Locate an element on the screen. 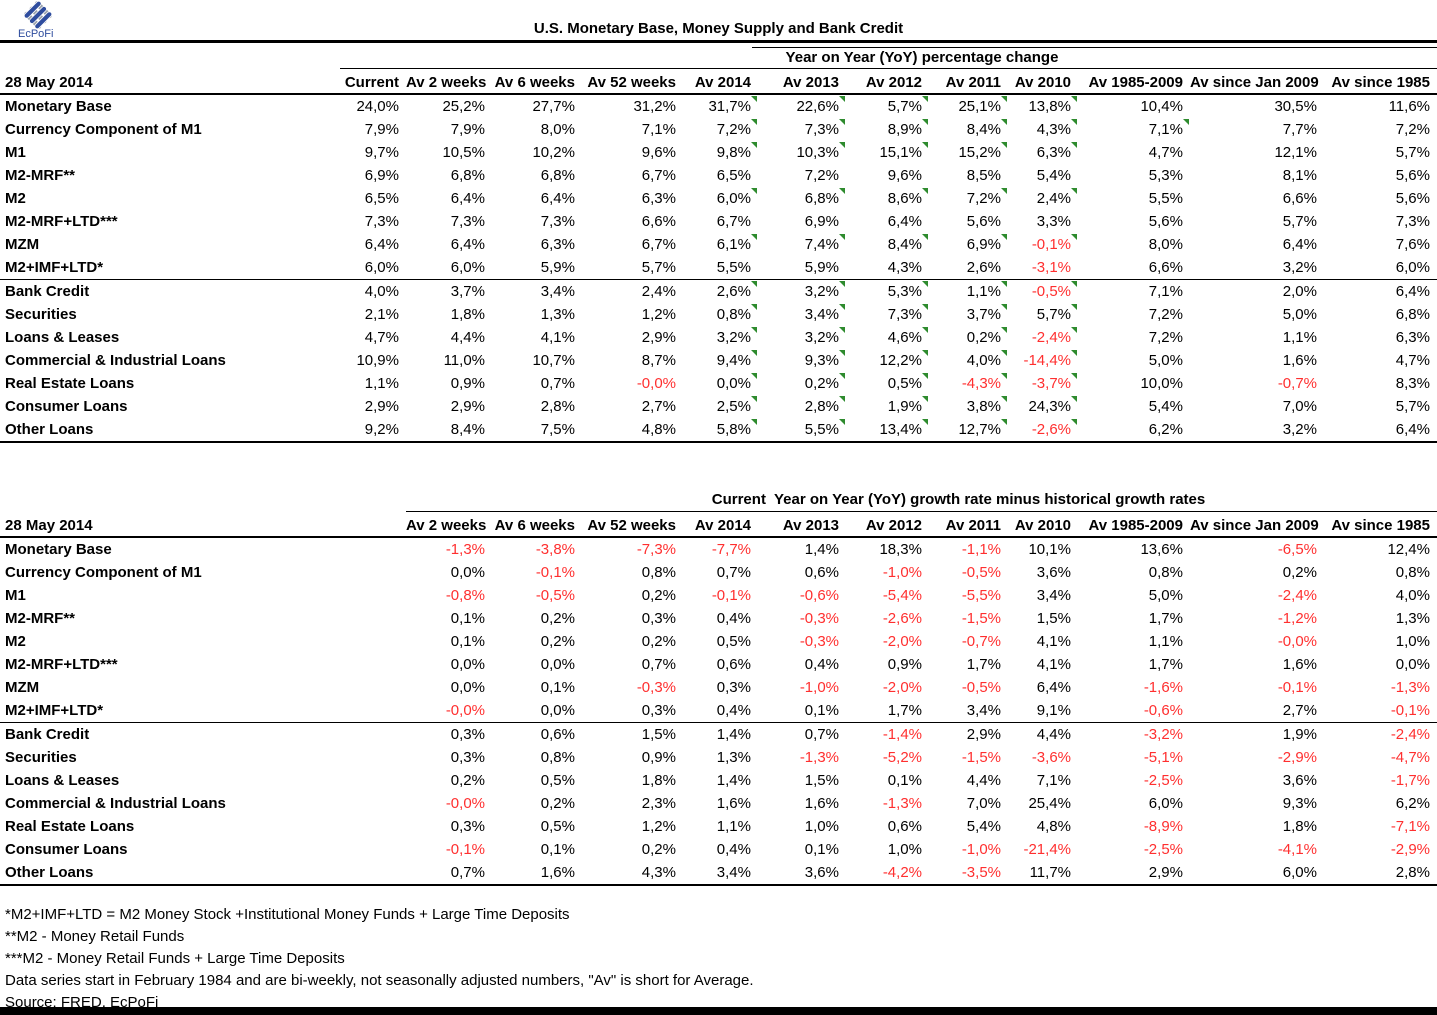 The height and width of the screenshot is (1015, 1437). value-cell: 13,4% is located at coordinates (887, 430).